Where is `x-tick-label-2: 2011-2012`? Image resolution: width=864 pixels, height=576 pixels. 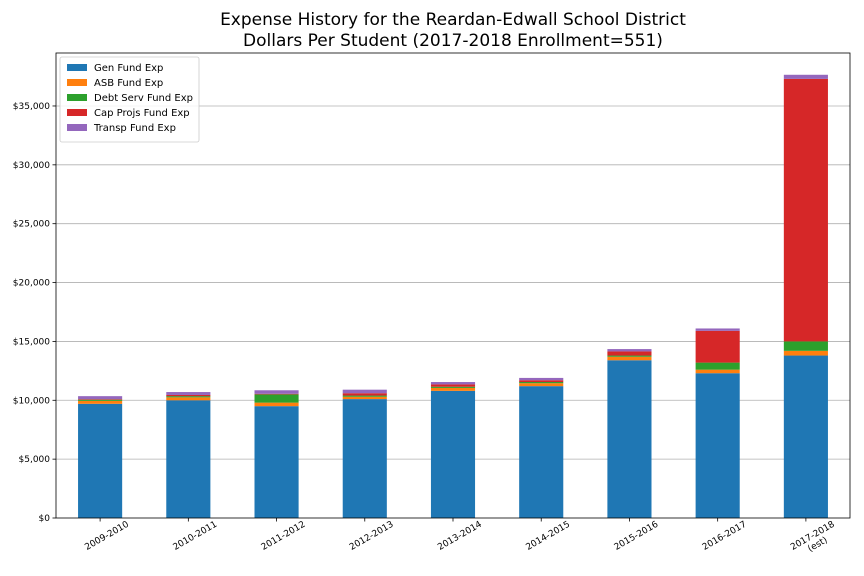
x-tick-label-2: 2011-2012 is located at coordinates (283, 536).